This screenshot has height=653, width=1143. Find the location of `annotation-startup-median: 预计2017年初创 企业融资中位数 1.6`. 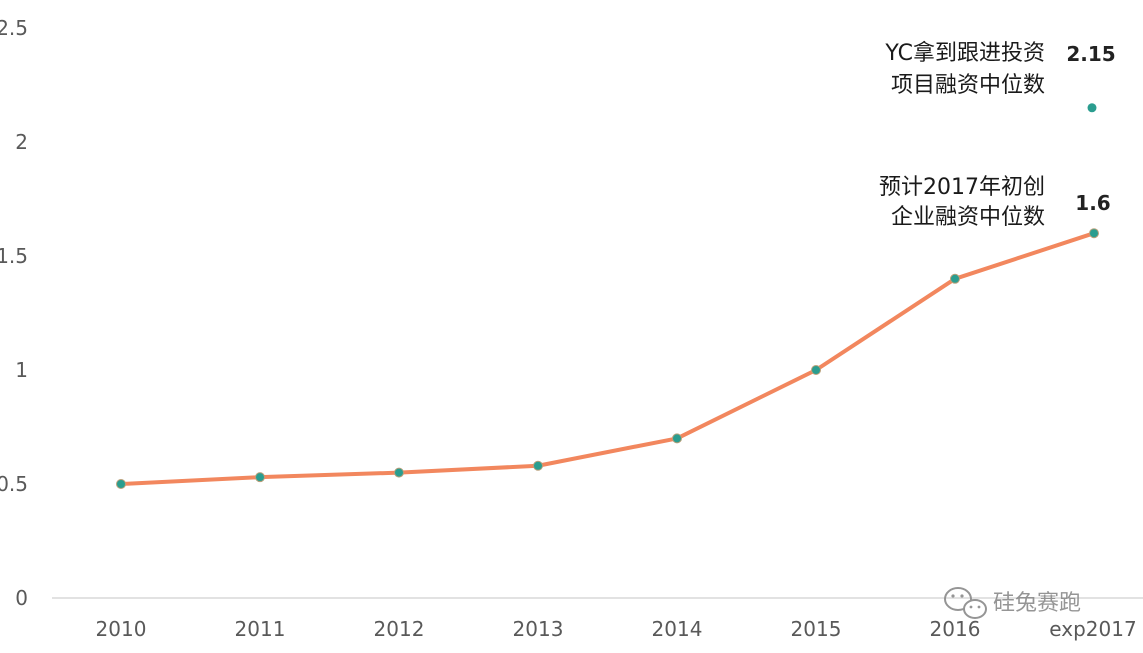

annotation-startup-median: 预计2017年初创 企业融资中位数 1.6 is located at coordinates (995, 202).